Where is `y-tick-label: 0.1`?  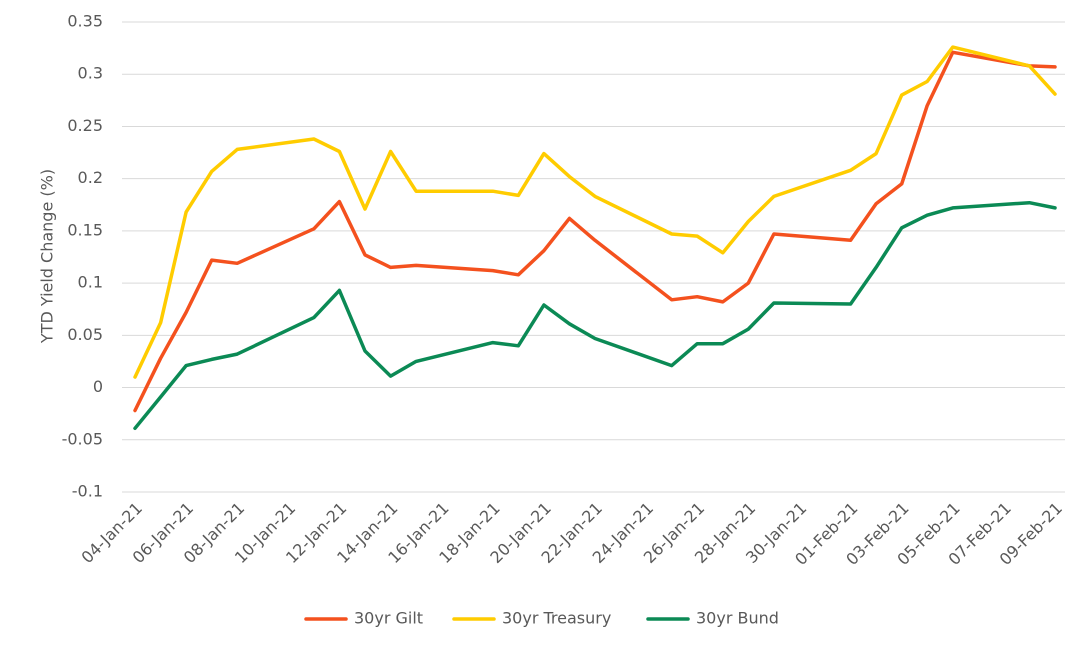
y-tick-label: 0.1 is located at coordinates (90, 282).